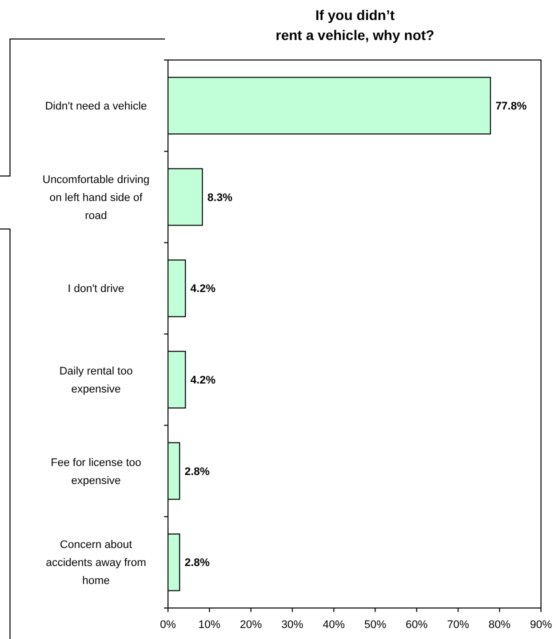 The width and height of the screenshot is (556, 639). Describe the element at coordinates (417, 625) in the screenshot. I see `x-tick-label: 60%` at that location.